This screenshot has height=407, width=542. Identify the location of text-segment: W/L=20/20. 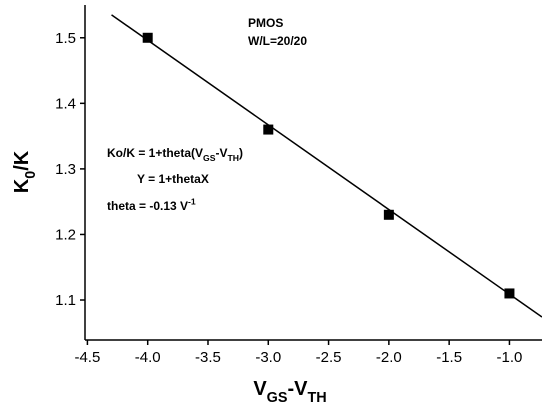
(277, 41).